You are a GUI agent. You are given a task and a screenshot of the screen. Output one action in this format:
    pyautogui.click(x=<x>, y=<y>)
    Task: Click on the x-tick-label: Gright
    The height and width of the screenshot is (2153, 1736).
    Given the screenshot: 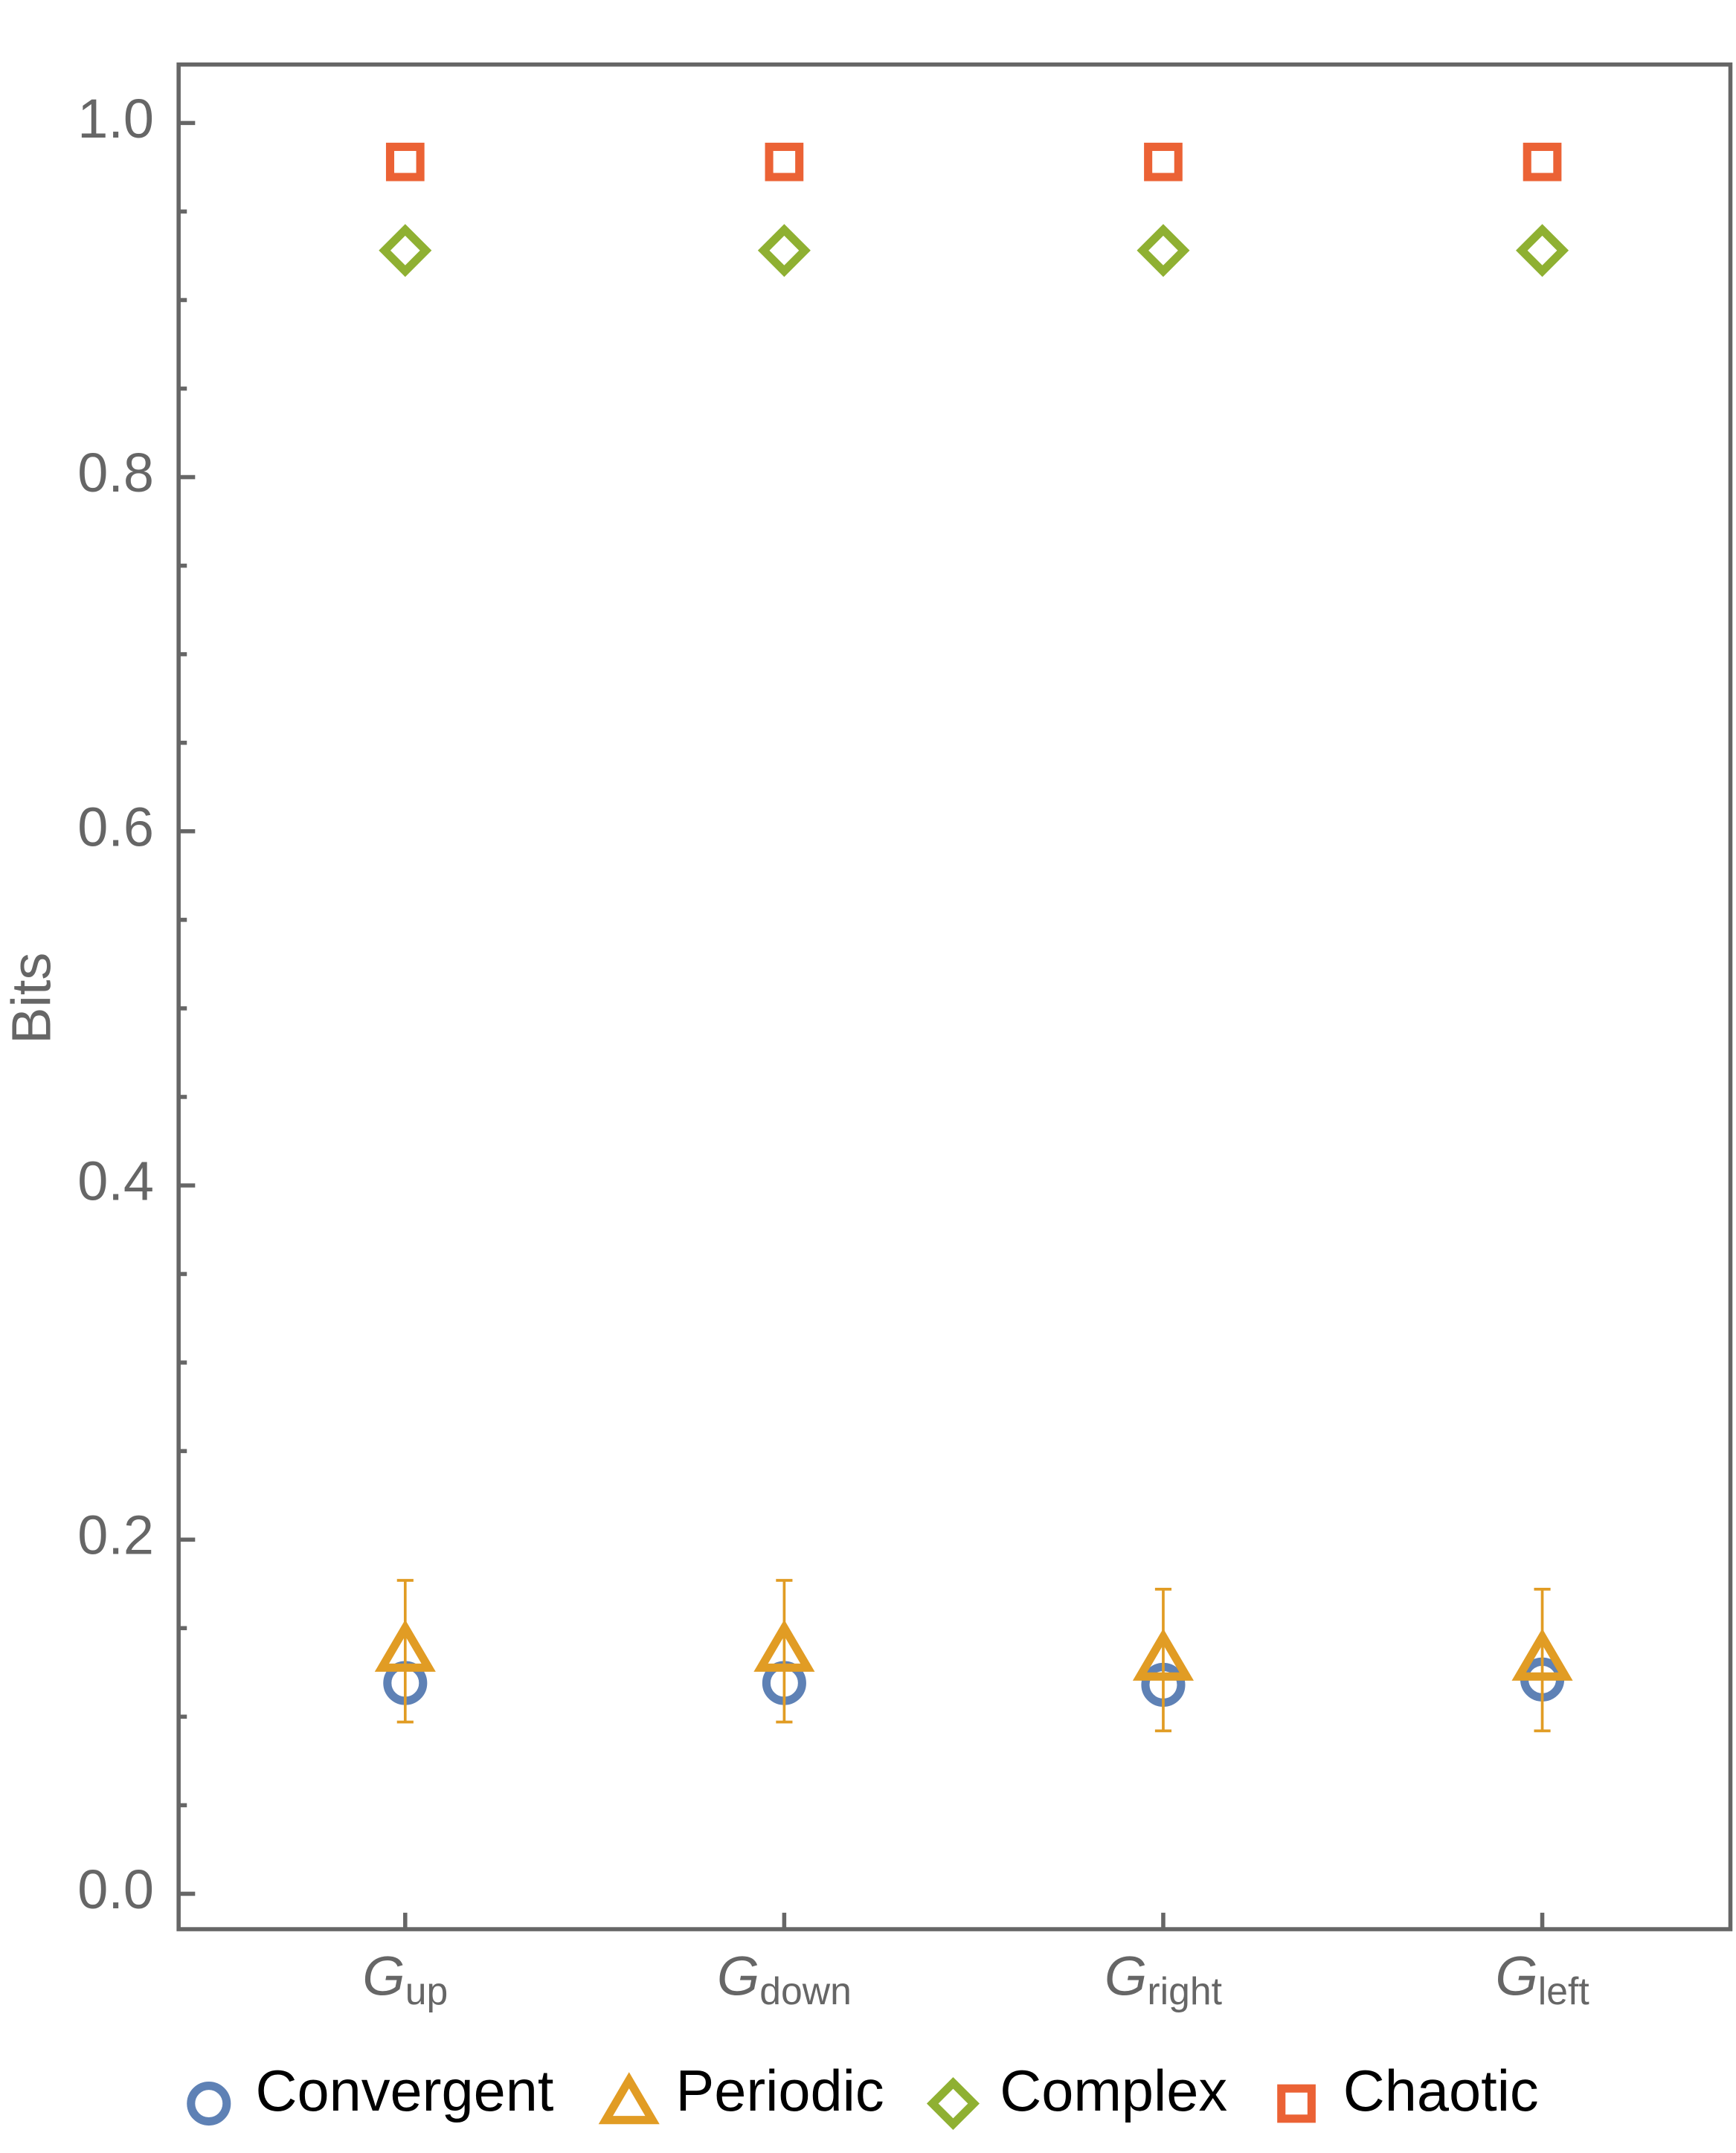 What is the action you would take?
    pyautogui.click(x=1163, y=1978)
    